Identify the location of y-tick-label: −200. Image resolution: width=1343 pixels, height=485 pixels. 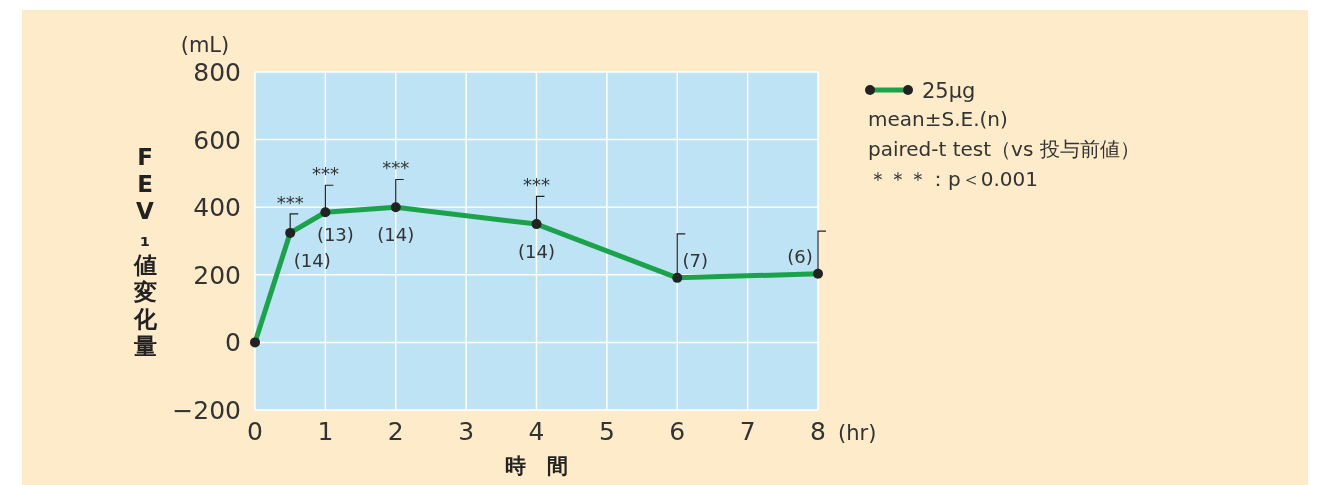
(206, 410).